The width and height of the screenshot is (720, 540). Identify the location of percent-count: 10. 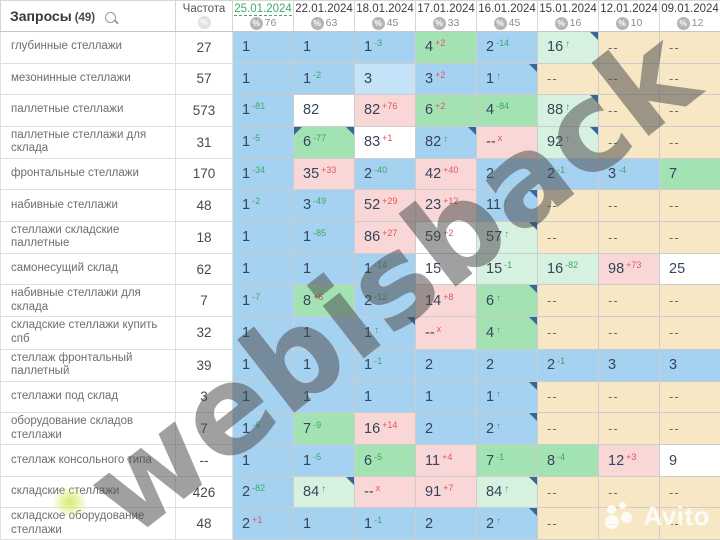
(636, 22).